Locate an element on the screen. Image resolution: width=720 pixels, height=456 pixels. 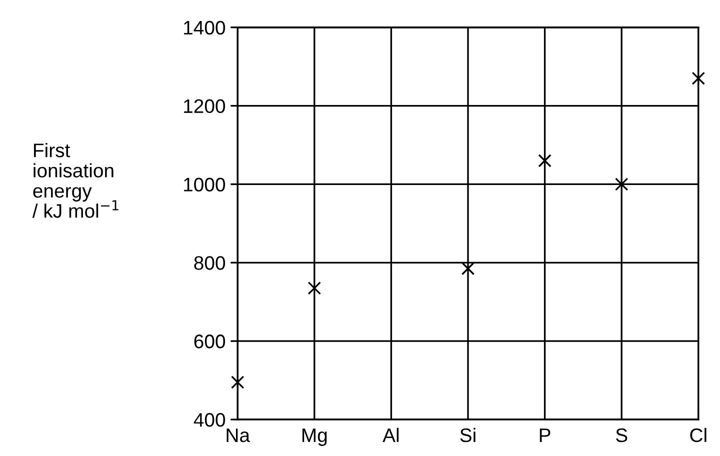
x-tick-label: Mg is located at coordinates (314, 437).